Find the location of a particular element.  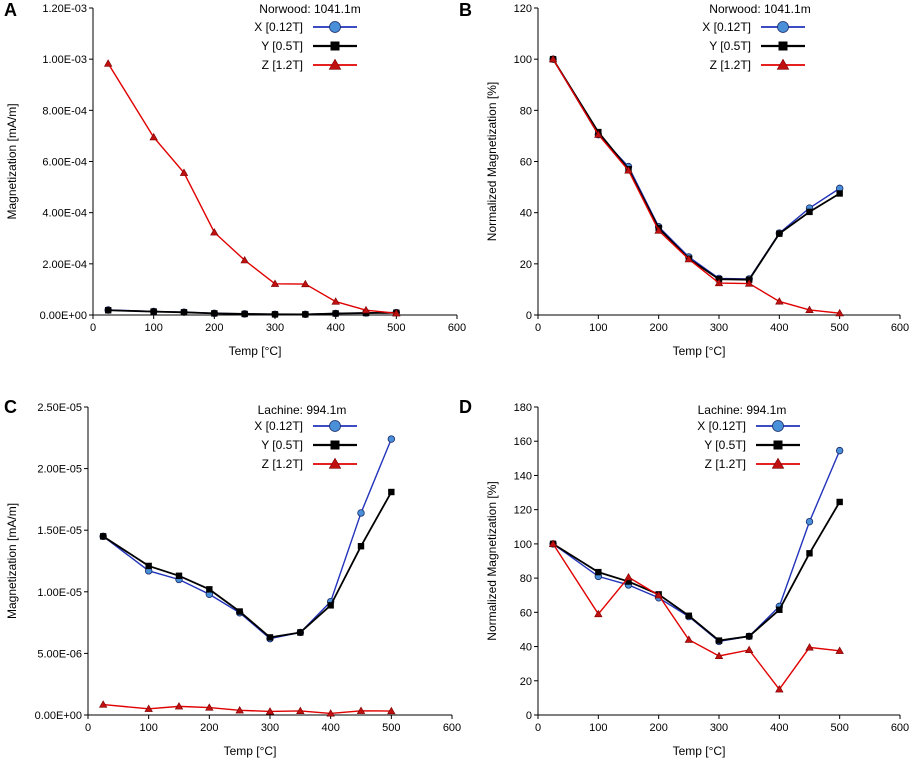

y-tick-label: 80 is located at coordinates (526, 579).